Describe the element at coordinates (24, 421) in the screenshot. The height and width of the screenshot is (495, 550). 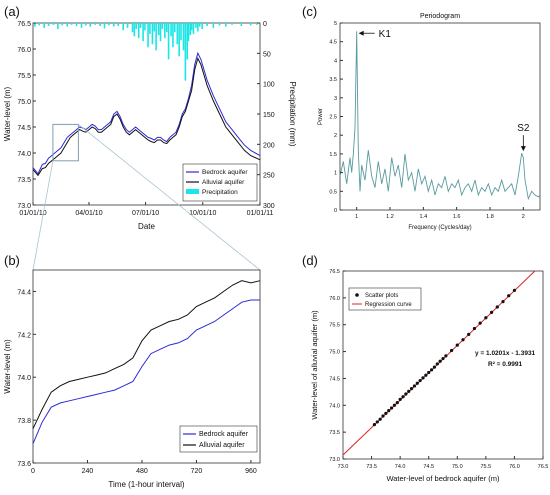
I see `y-tick-label-b: 73.8` at that location.